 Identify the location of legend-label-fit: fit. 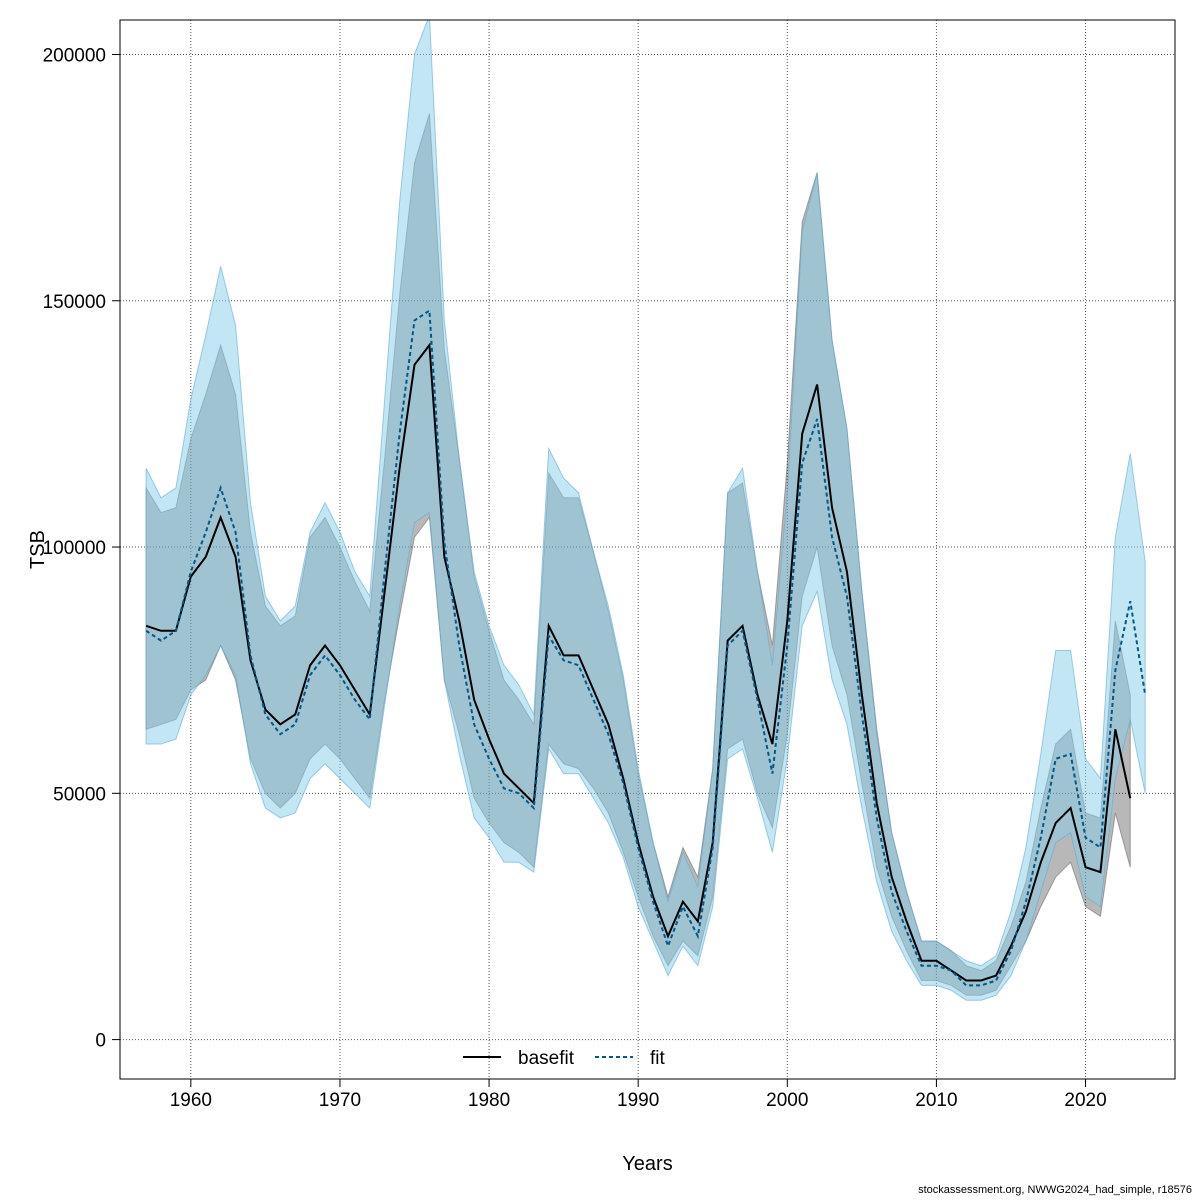
(658, 1058).